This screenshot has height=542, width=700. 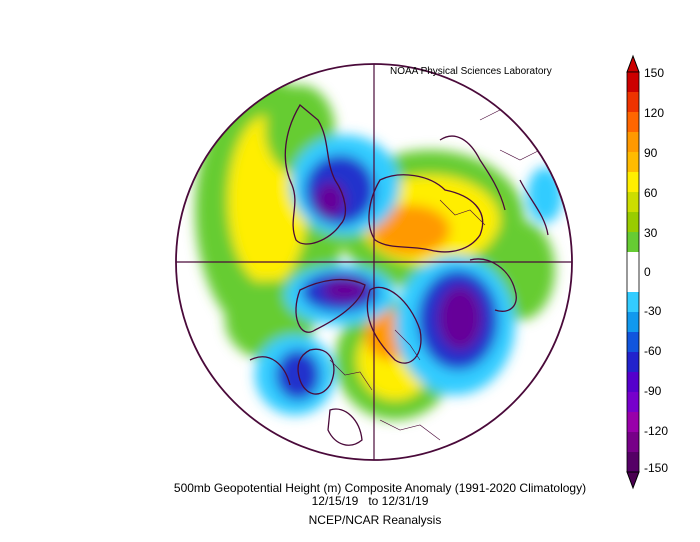 What do you see at coordinates (653, 351) in the screenshot?
I see `colorbar-tick-label: -60` at bounding box center [653, 351].